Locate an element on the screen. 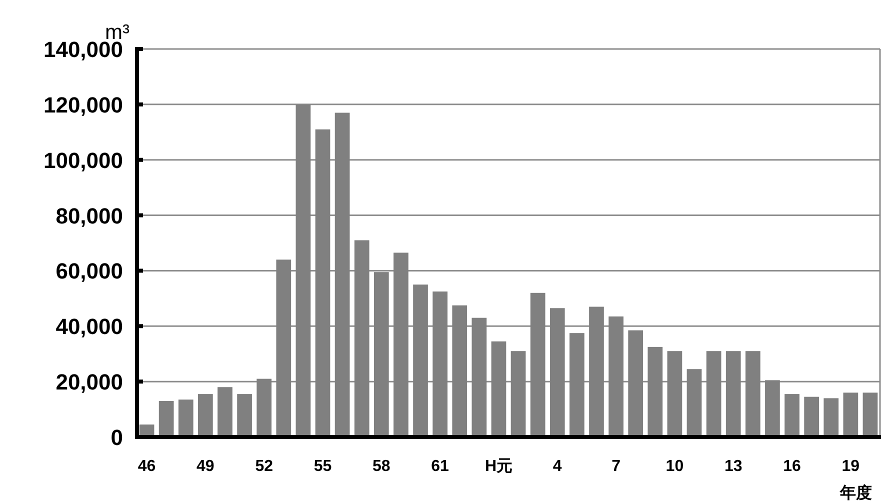 Image resolution: width=889 pixels, height=502 pixels. x-tick-label: 7 is located at coordinates (616, 466).